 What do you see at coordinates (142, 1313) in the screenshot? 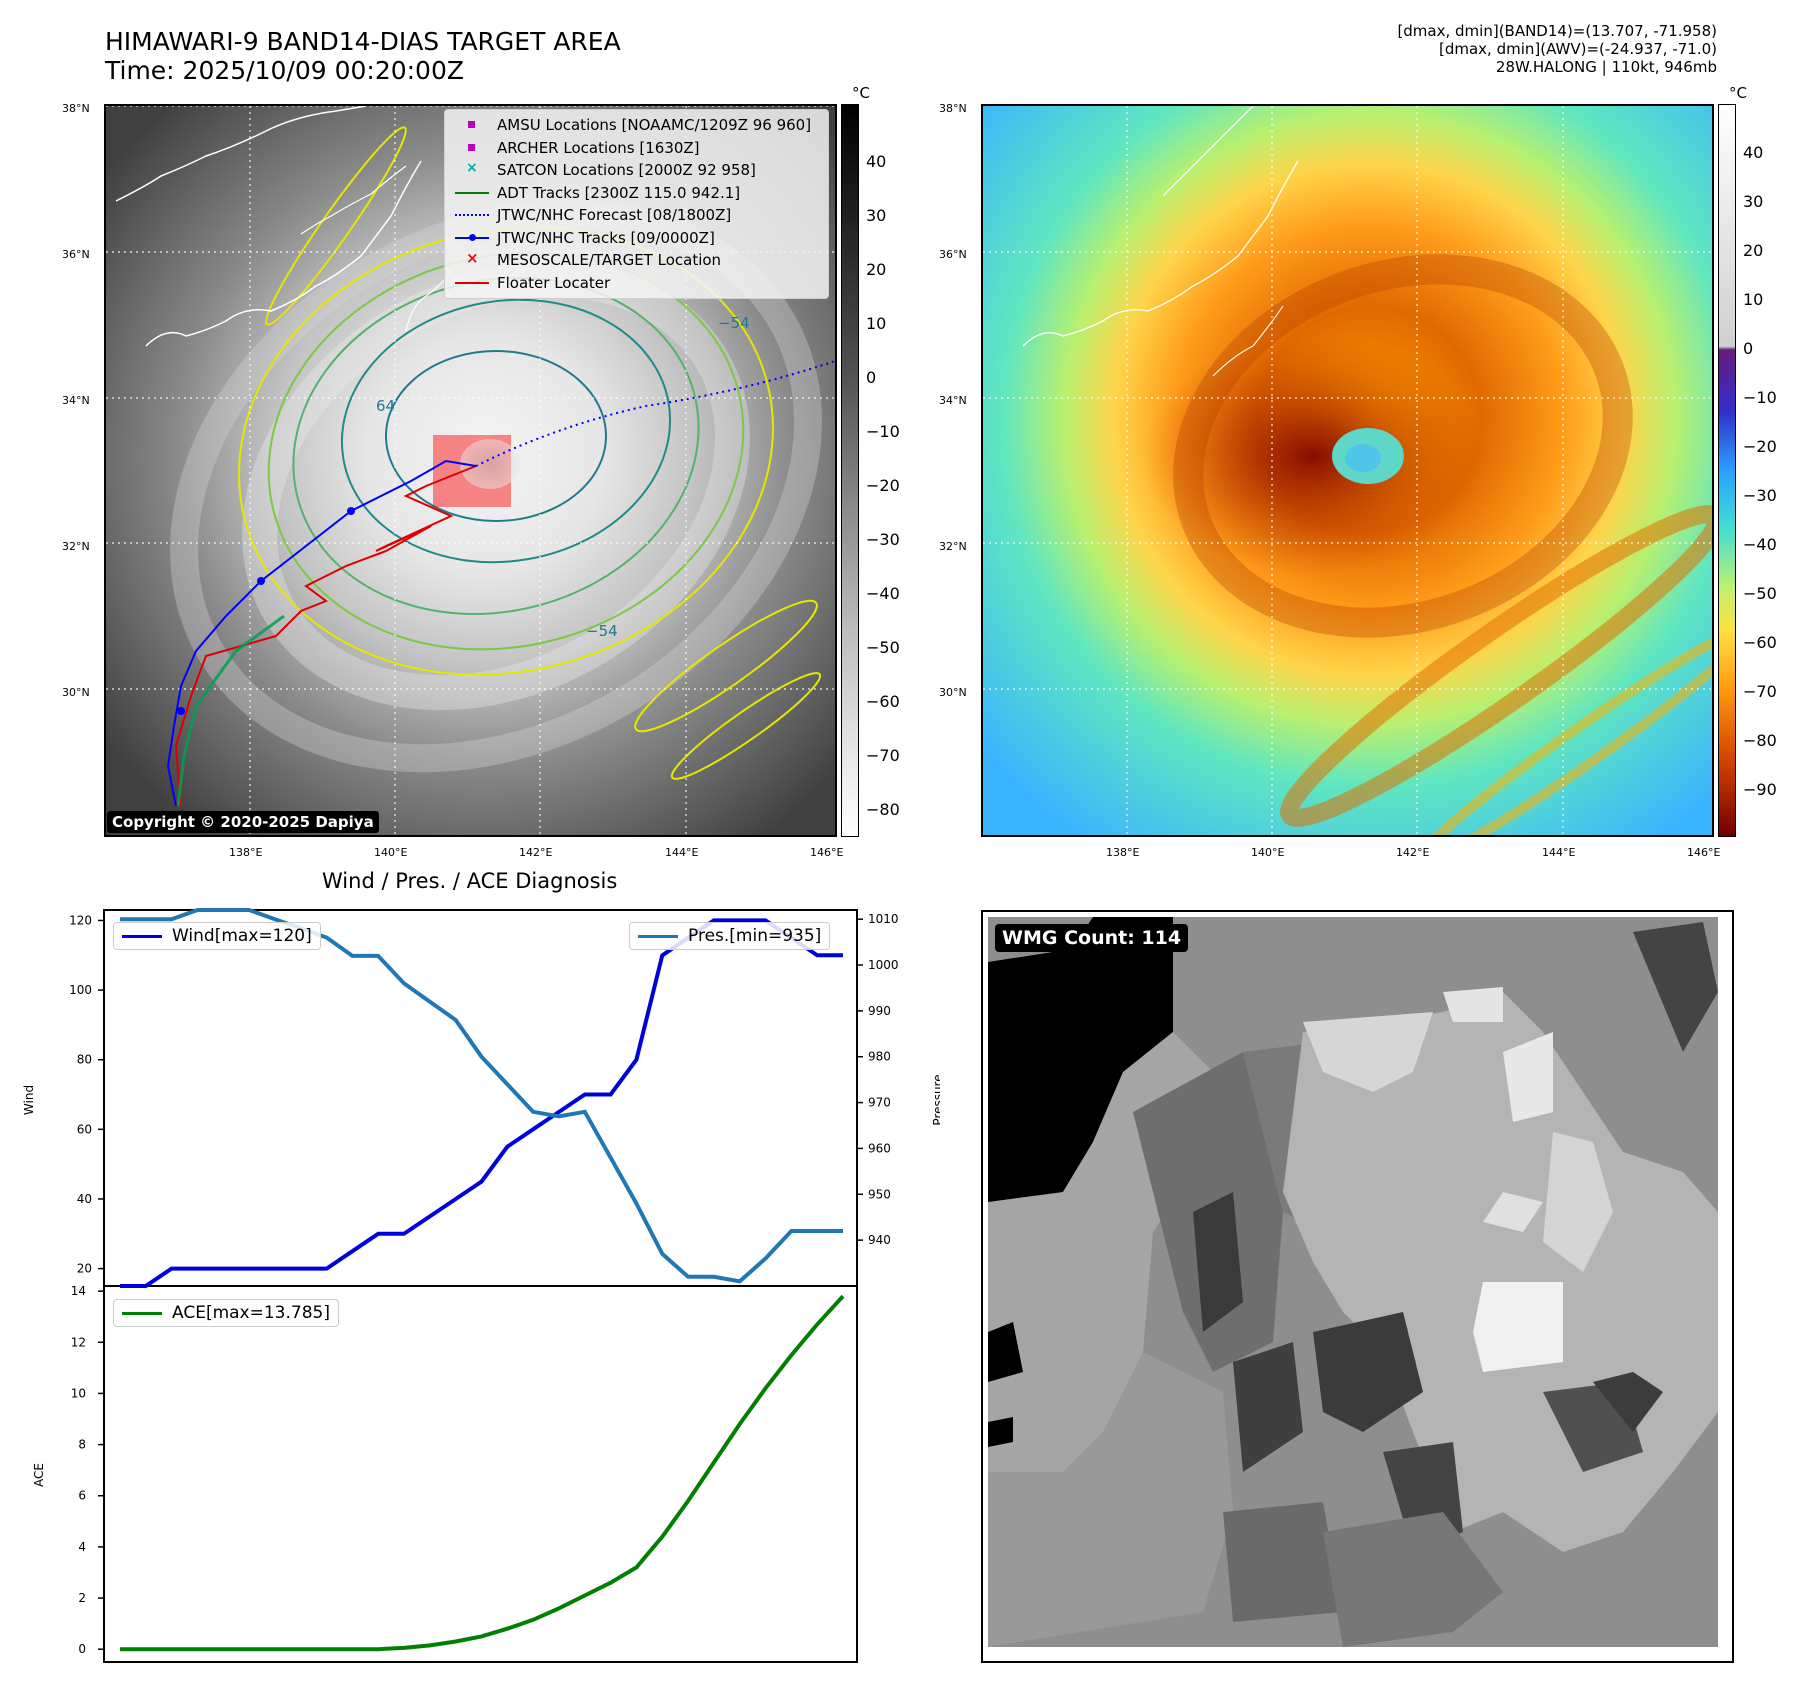
I see `ace-legend-line-icon` at bounding box center [142, 1313].